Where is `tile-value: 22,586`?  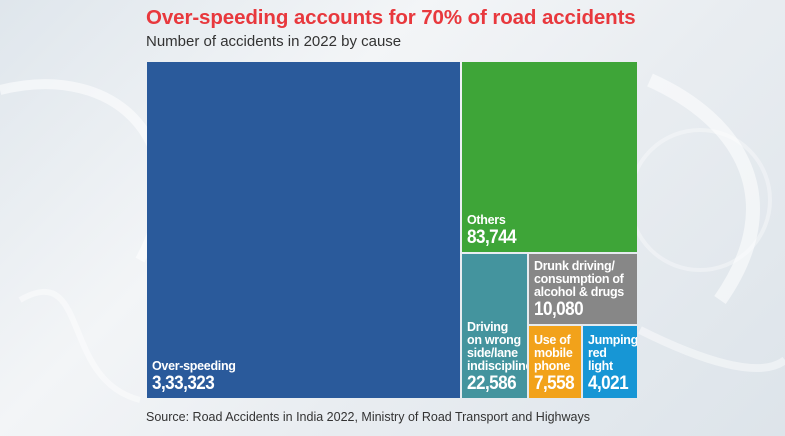
tile-value: 22,586 is located at coordinates (492, 383).